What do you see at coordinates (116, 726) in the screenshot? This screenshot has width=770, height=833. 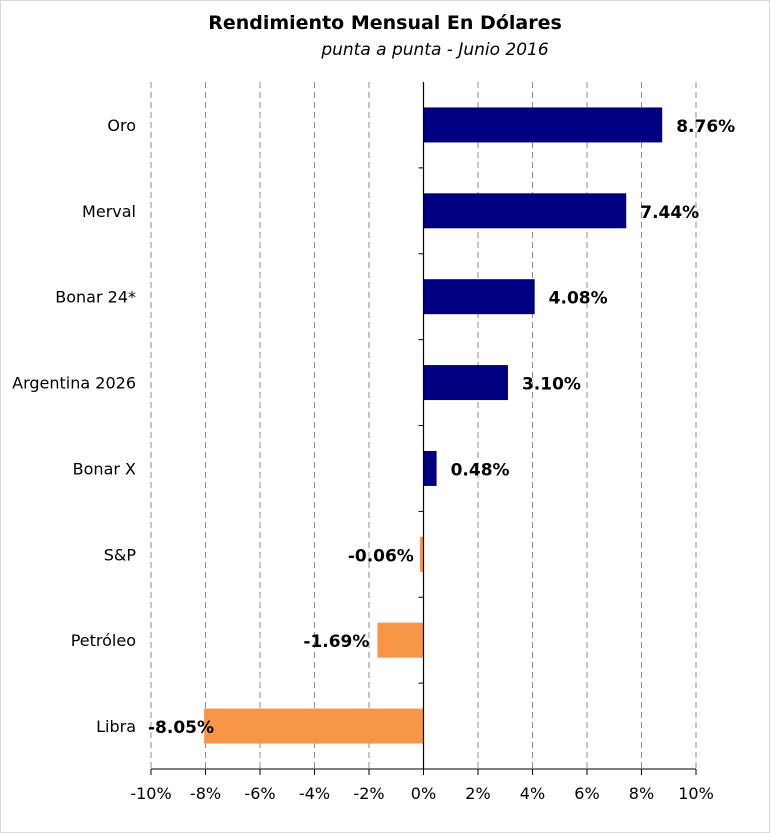 I see `category-label: Libra` at bounding box center [116, 726].